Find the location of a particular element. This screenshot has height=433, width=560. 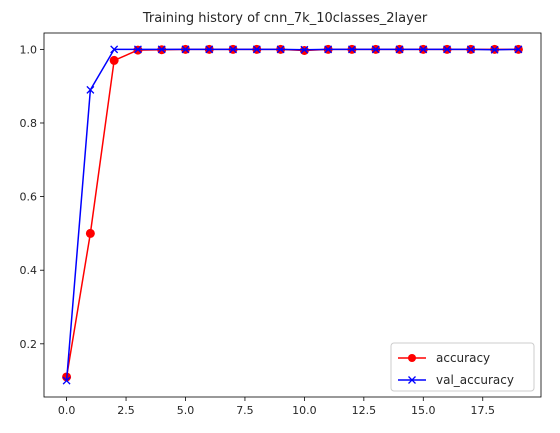

y-tick-label: 0.6 is located at coordinates (29, 197).